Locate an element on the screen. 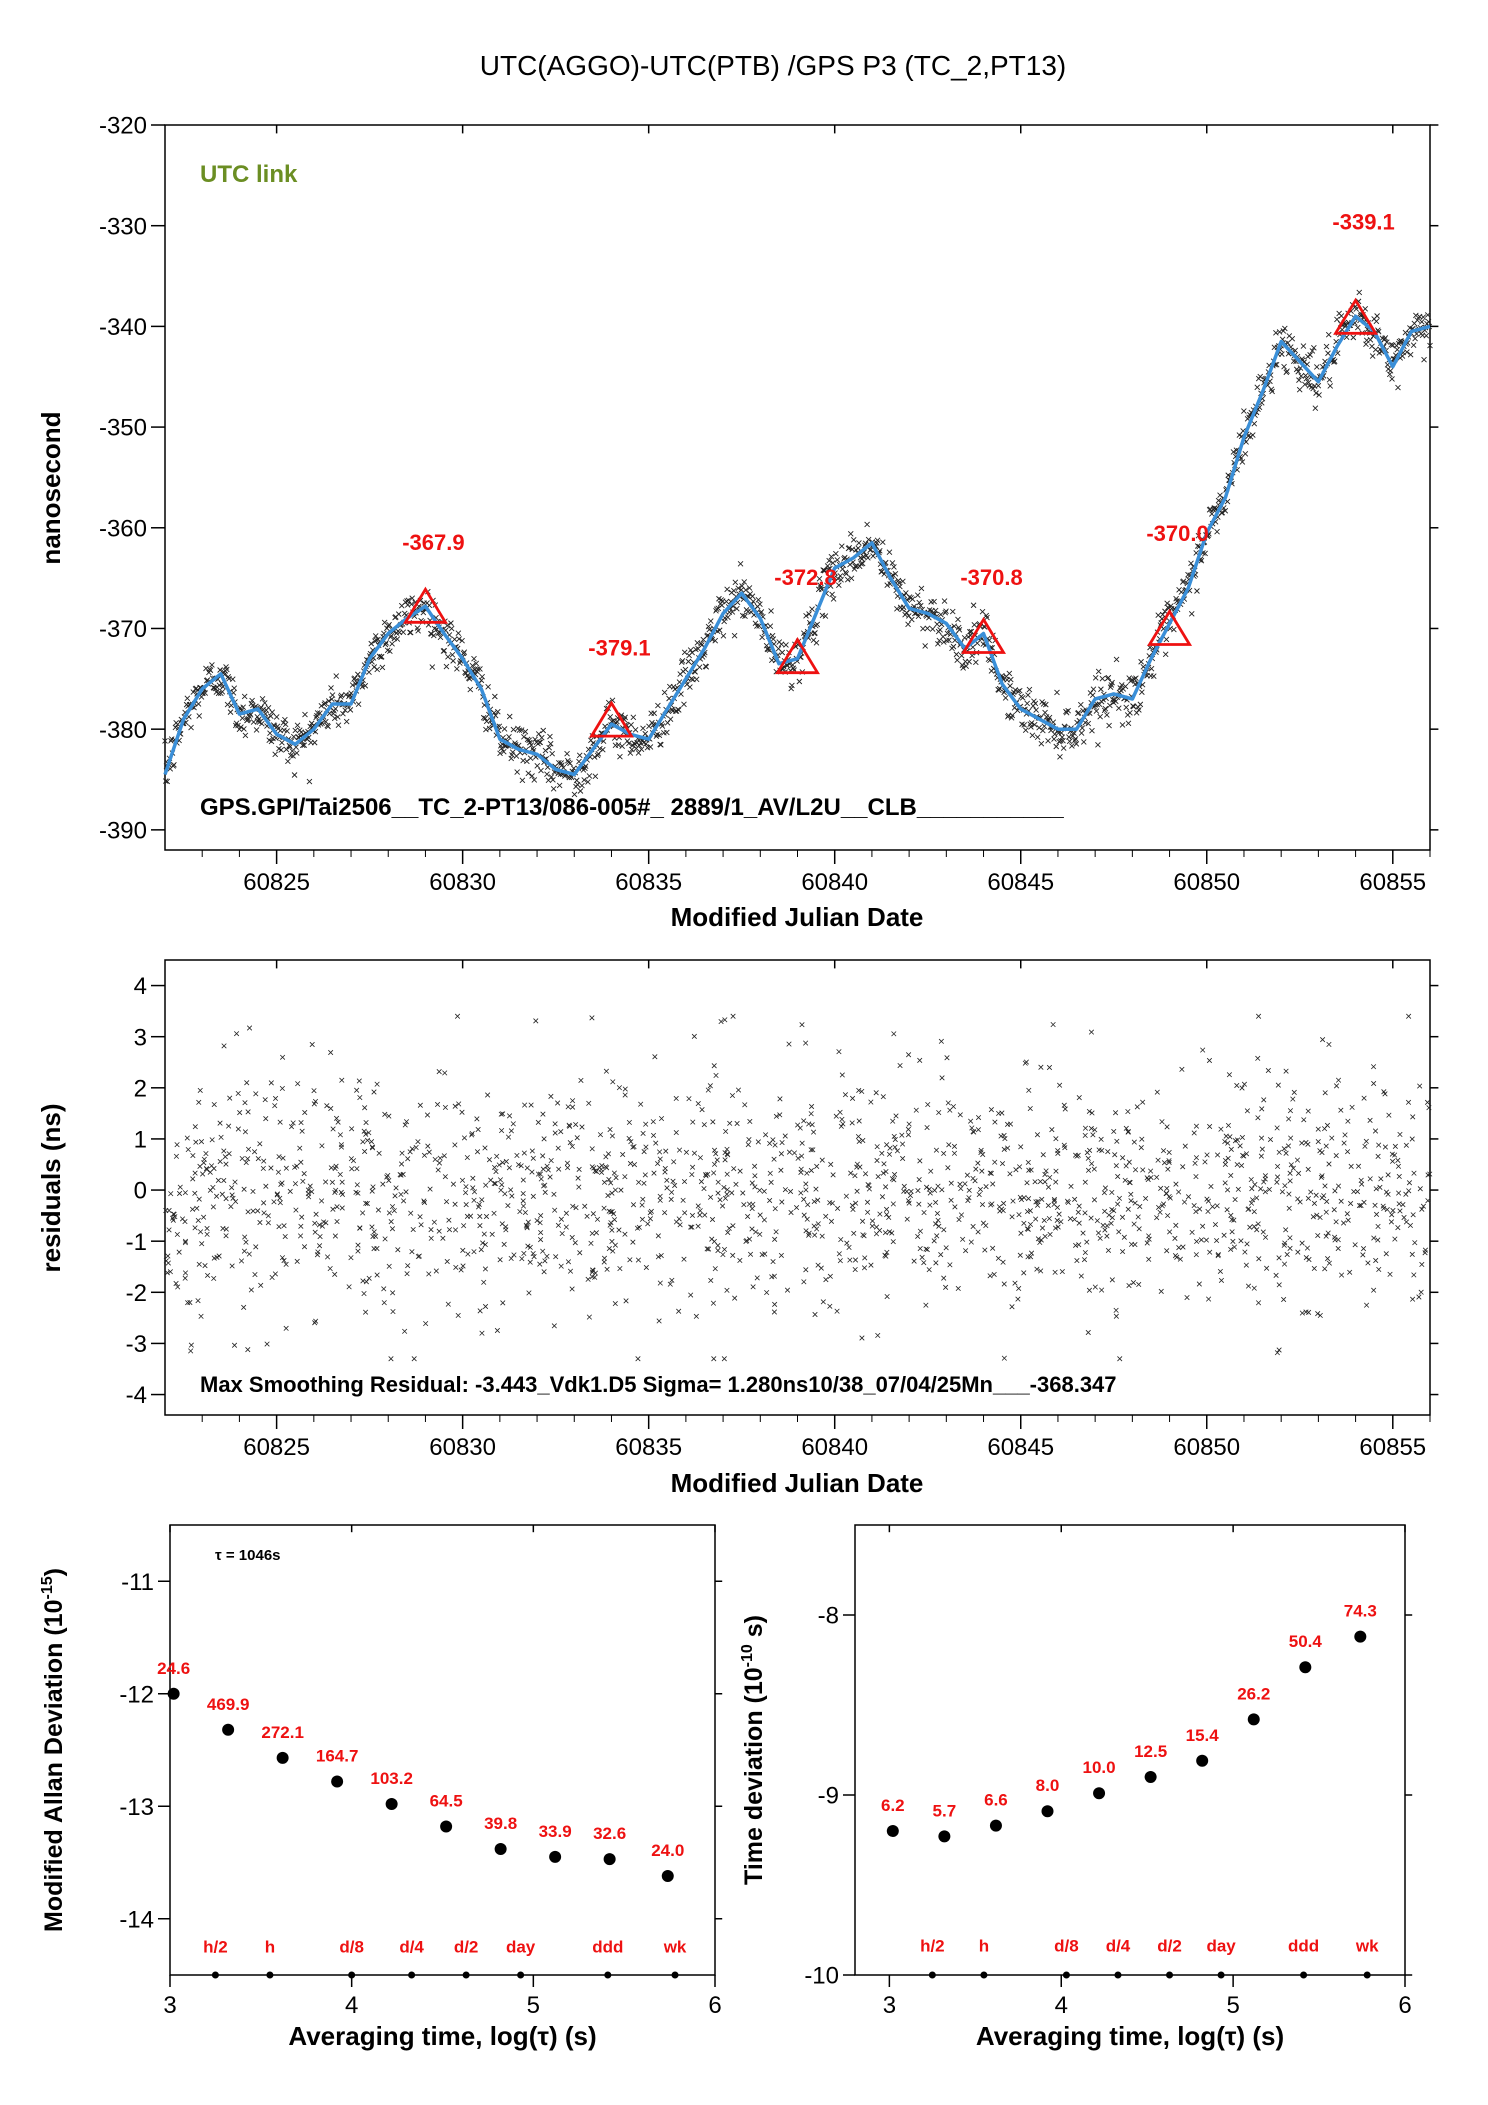  interval-marker-dot is located at coordinates (1170, 1975).